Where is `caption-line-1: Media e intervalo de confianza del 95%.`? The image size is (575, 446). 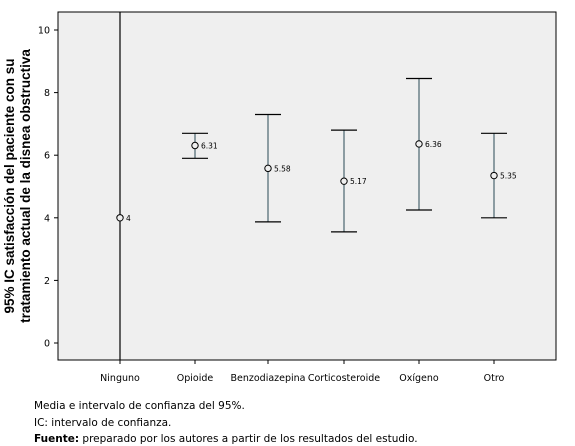
caption-line-1: Media e intervalo de confianza del 95%. is located at coordinates (139, 406).